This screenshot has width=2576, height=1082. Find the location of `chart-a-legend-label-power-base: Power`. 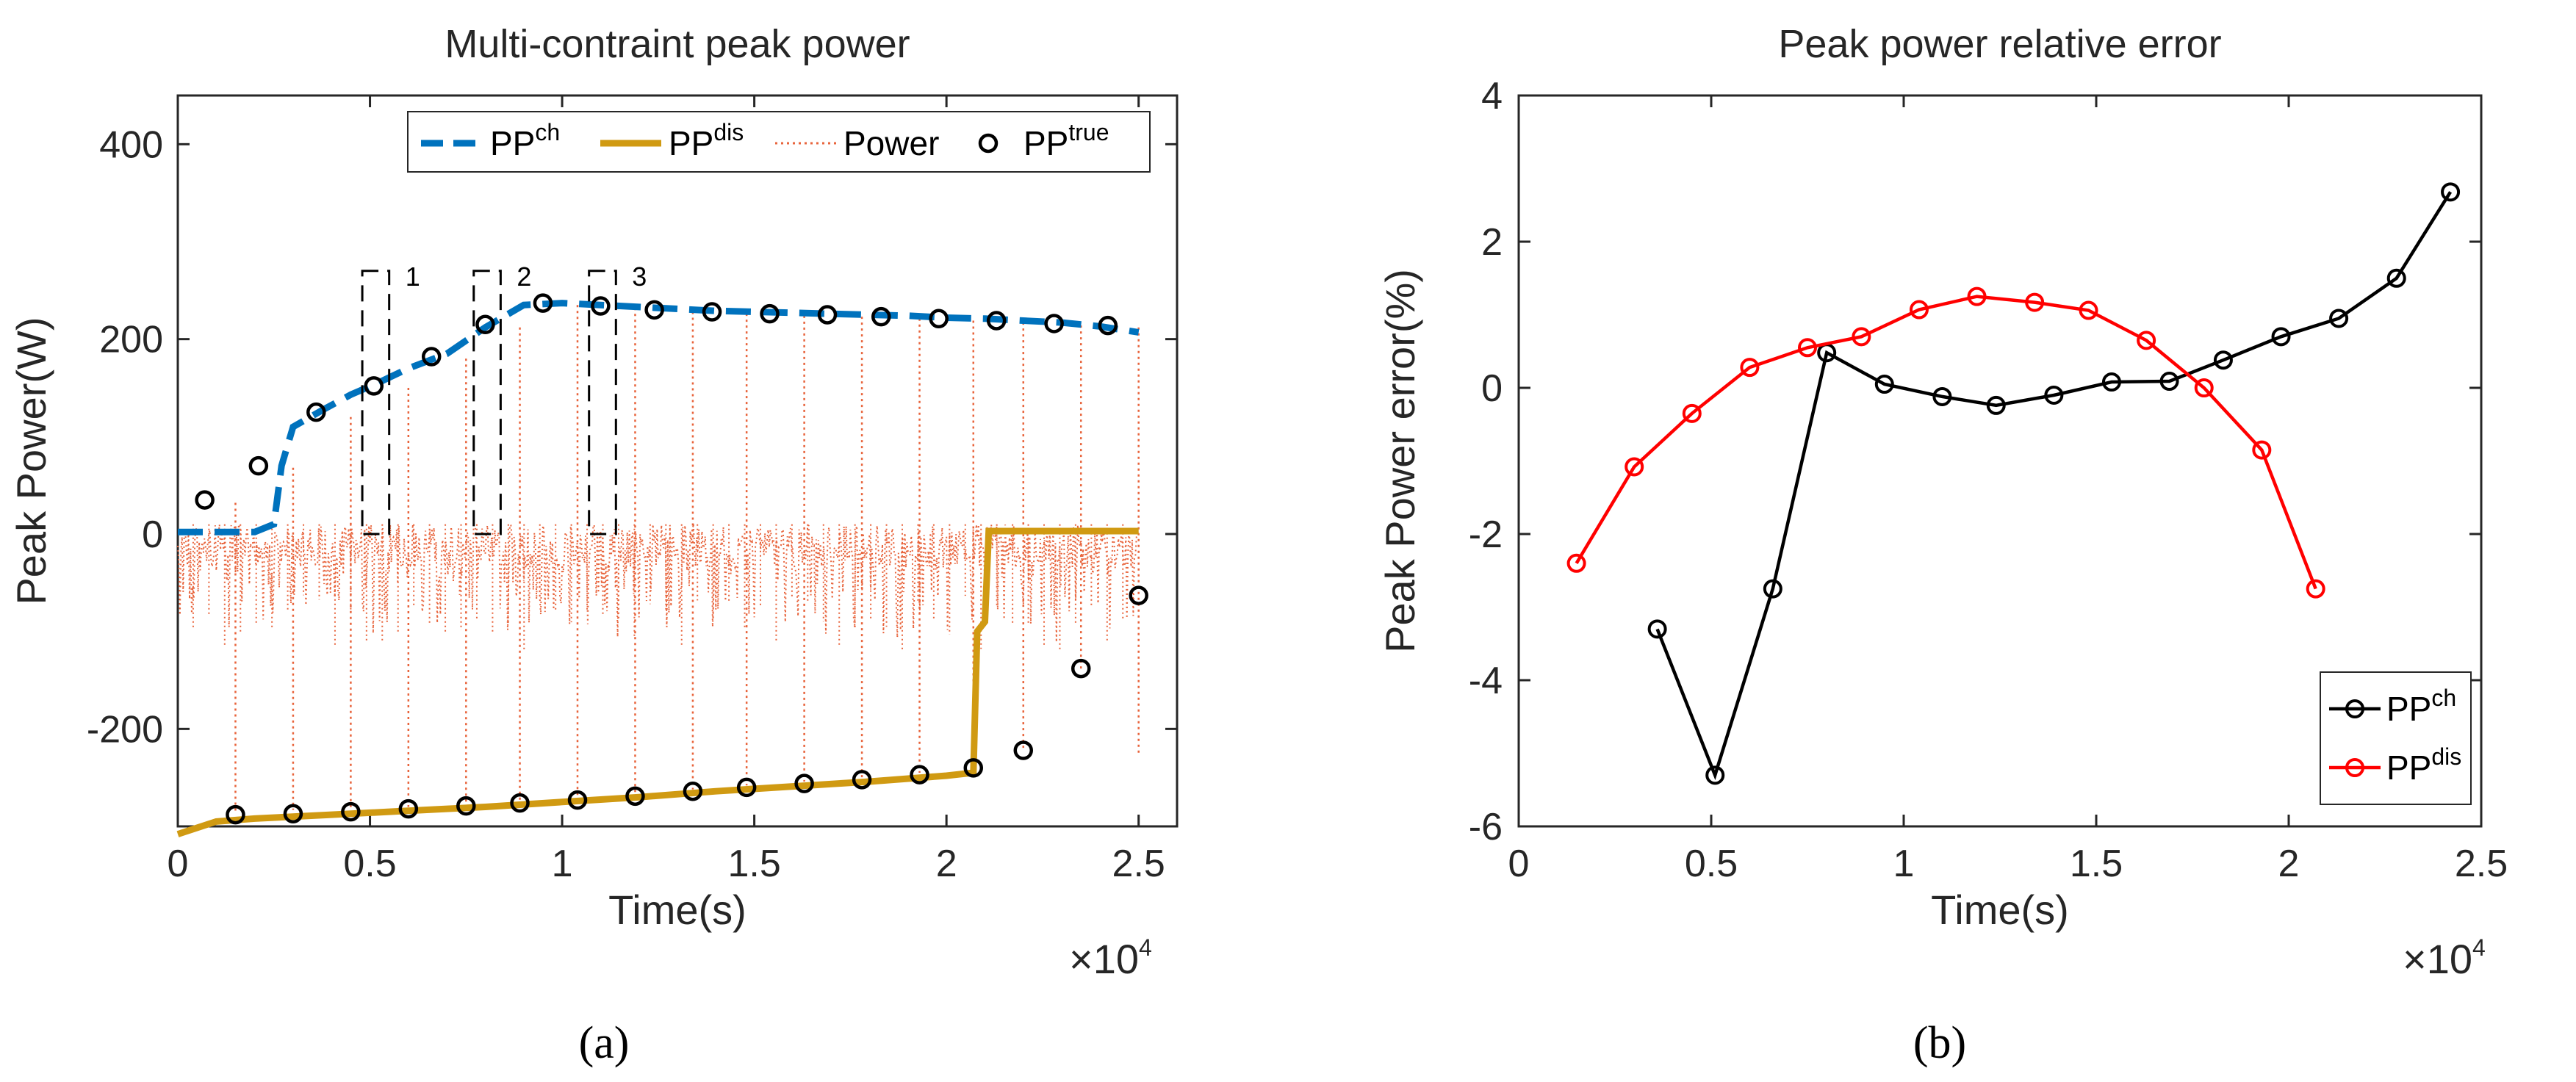

chart-a-legend-label-power-base: Power is located at coordinates (891, 143).